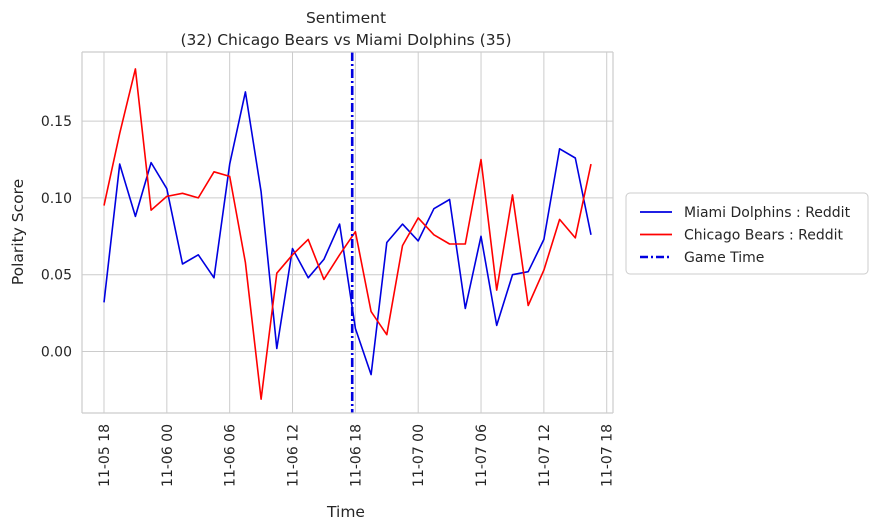 The height and width of the screenshot is (530, 881). Describe the element at coordinates (168, 455) in the screenshot. I see `x-tick-label: 11-06 00` at that location.